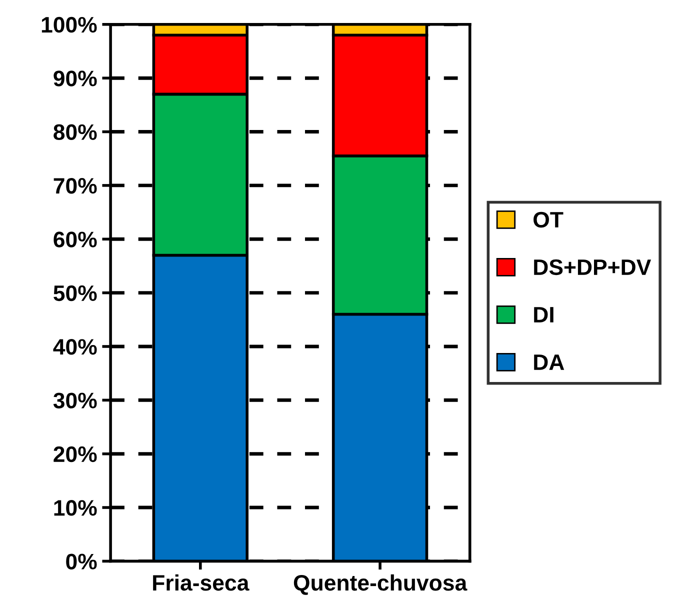 The image size is (691, 610). I want to click on y-tick-label: 20%, so click(75, 454).